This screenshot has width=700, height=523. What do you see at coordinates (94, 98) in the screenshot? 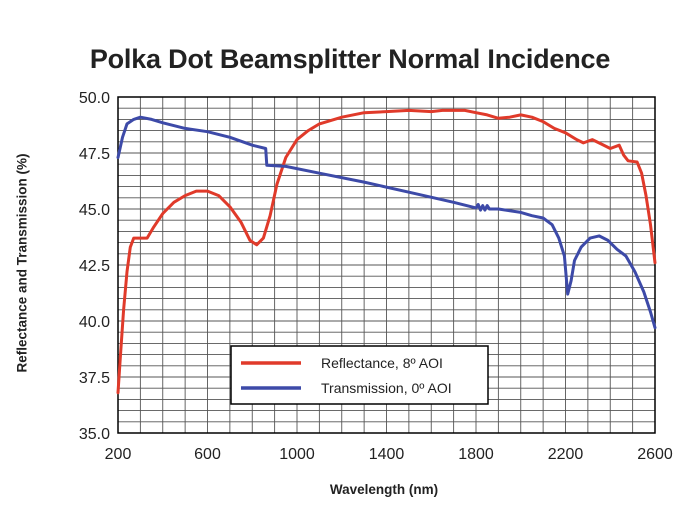
I see `y-tick-label: 50.0` at bounding box center [94, 98].